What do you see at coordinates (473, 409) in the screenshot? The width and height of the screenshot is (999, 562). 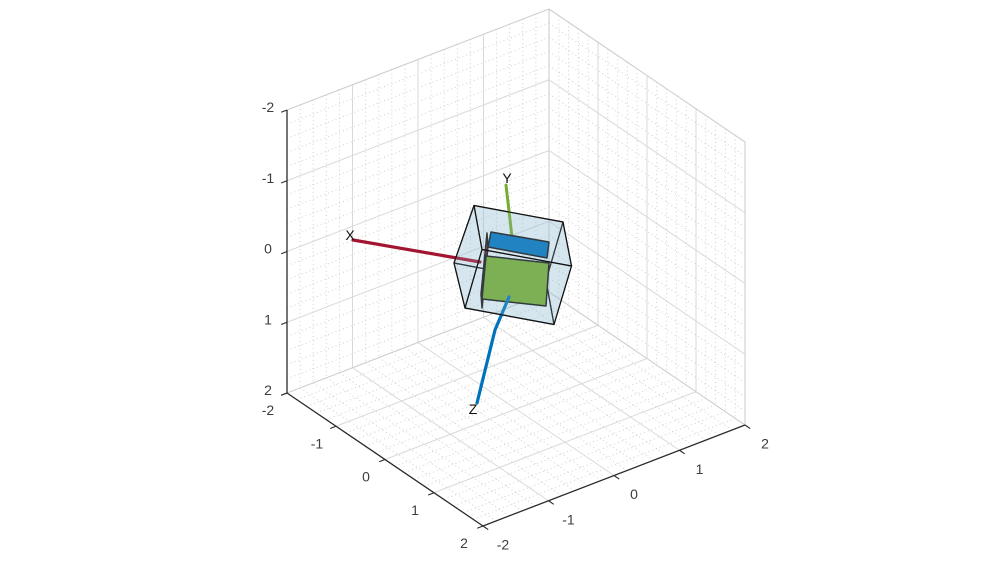 I see `pose-z-label: Z` at bounding box center [473, 409].